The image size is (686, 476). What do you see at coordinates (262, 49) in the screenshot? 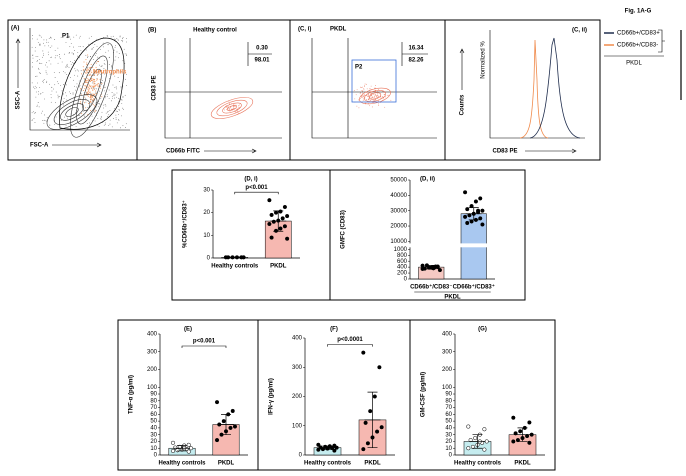
I see `quadrant-value: 0.30` at bounding box center [262, 49].